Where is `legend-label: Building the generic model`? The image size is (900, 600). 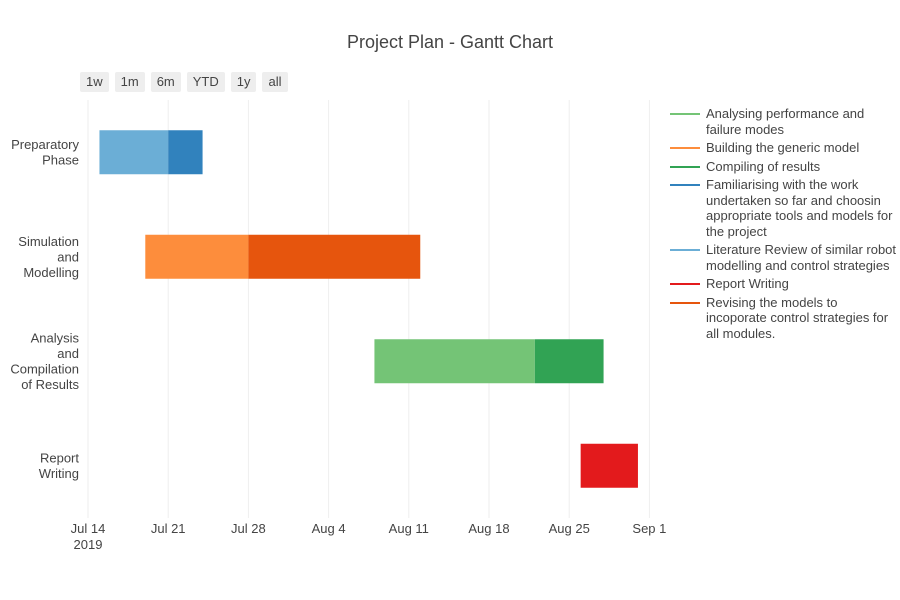 legend-label: Building the generic model is located at coordinates (783, 147).